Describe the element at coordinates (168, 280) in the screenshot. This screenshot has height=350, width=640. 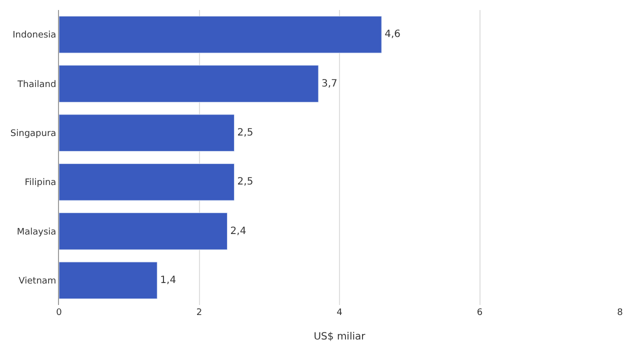
I see `data-label: 1,4` at that location.